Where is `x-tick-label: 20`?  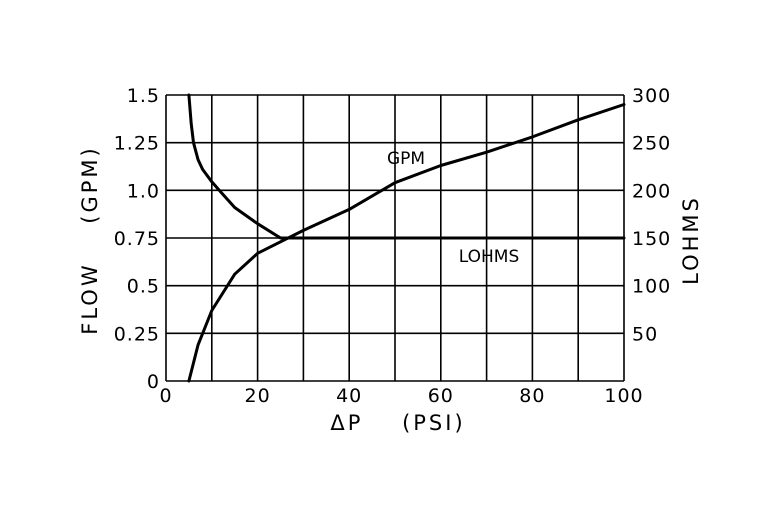
x-tick-label: 20 is located at coordinates (258, 396).